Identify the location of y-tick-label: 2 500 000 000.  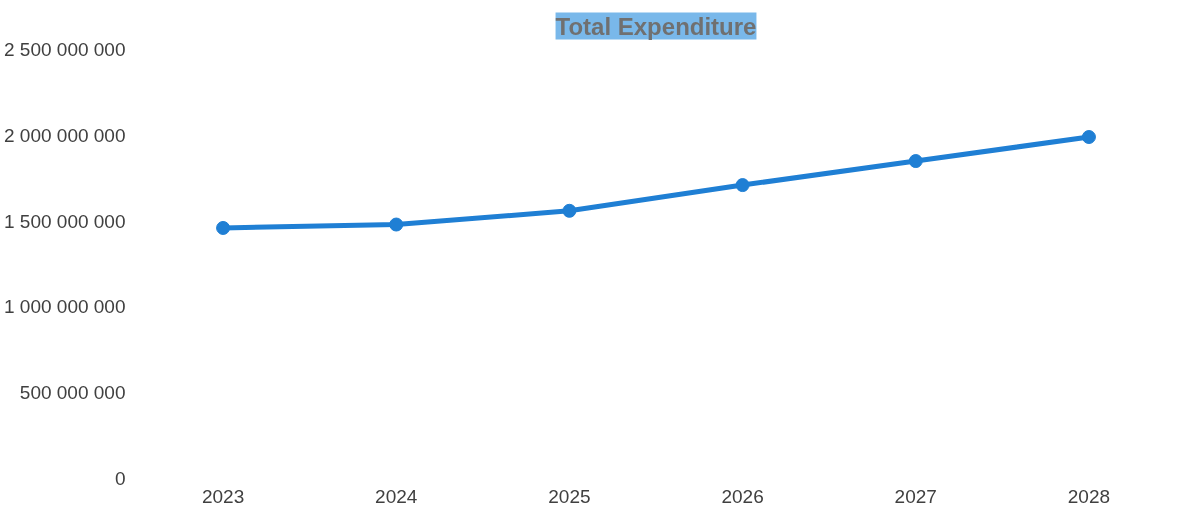
(64, 49).